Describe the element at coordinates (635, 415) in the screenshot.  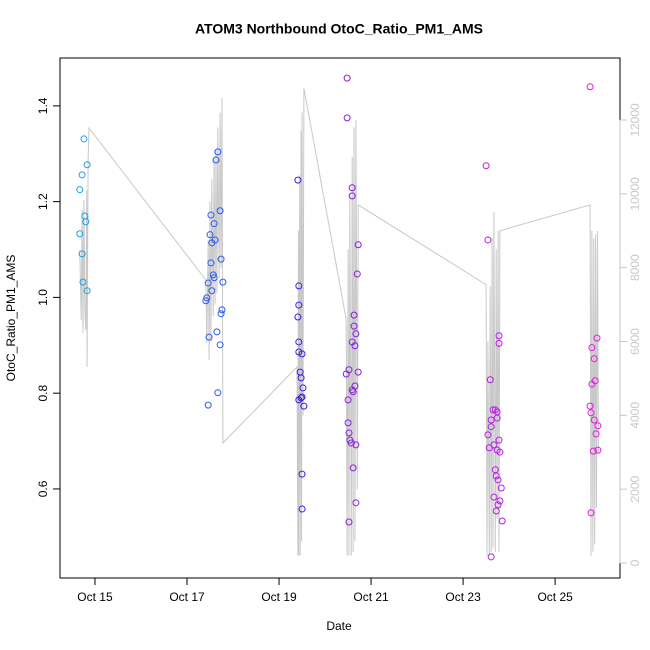
I see `y2-tick-label: 4000` at that location.